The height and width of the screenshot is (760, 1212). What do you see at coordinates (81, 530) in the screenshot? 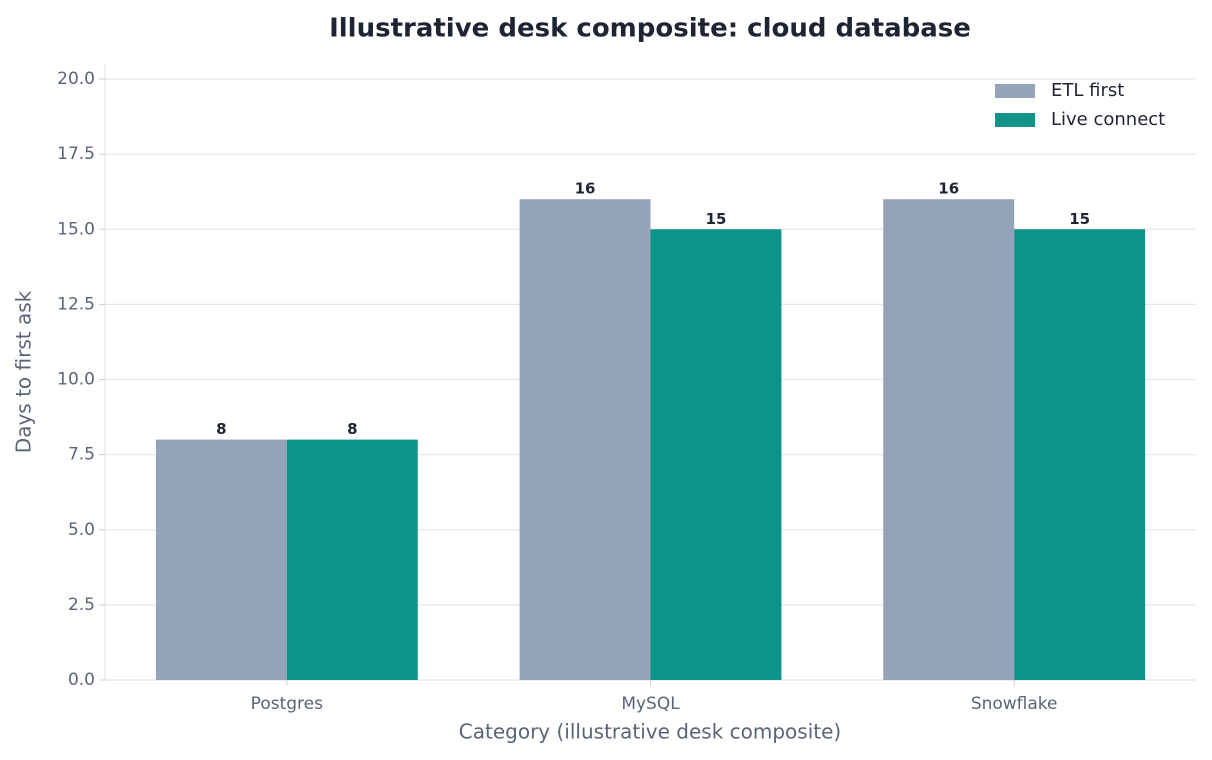
I see `y-tick-label: 5.0` at bounding box center [81, 530].